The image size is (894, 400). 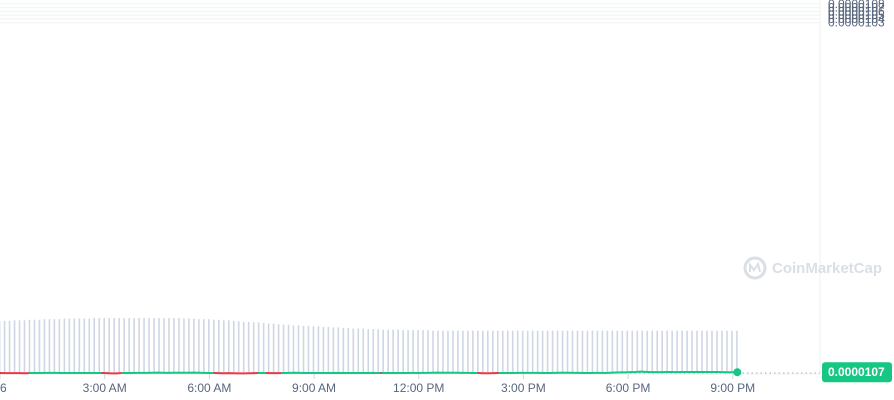 What do you see at coordinates (105, 388) in the screenshot?
I see `x-tick-label: 3:00 AM` at bounding box center [105, 388].